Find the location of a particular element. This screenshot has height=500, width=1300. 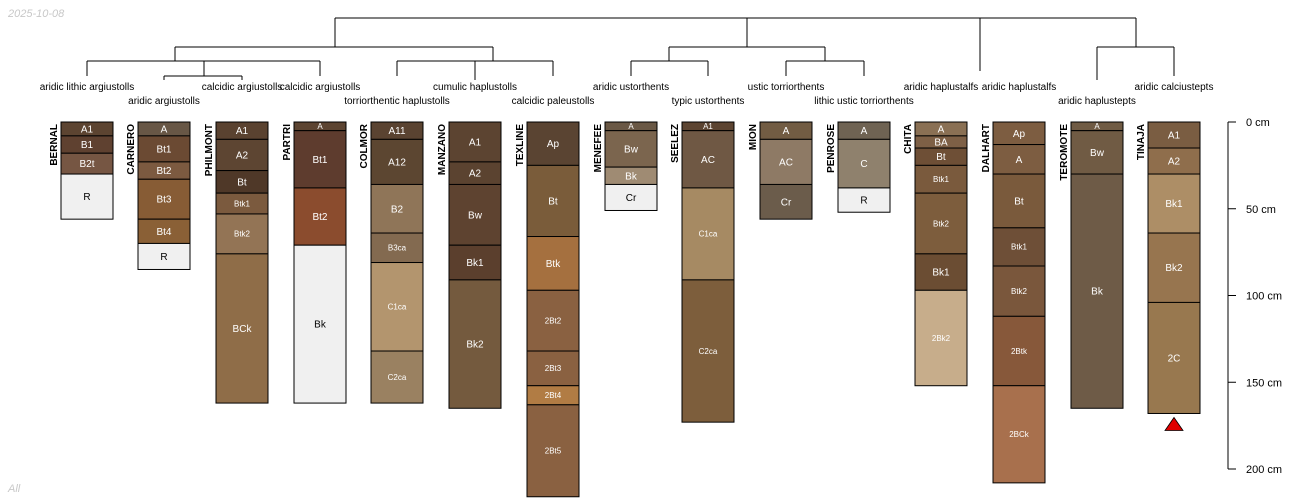

soil-profile: TEROMOTE A Bw Bk is located at coordinates (1091, 265).